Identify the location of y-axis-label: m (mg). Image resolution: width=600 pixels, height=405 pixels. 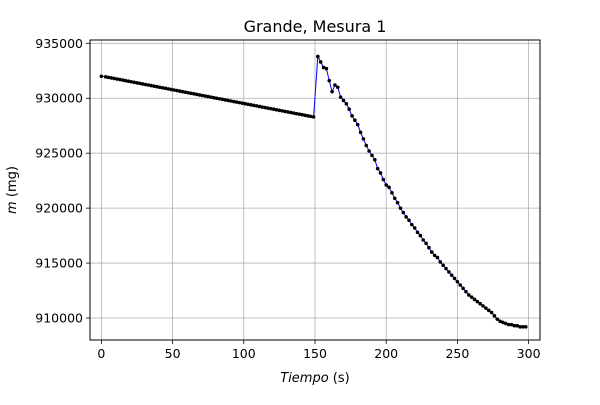
(12, 190).